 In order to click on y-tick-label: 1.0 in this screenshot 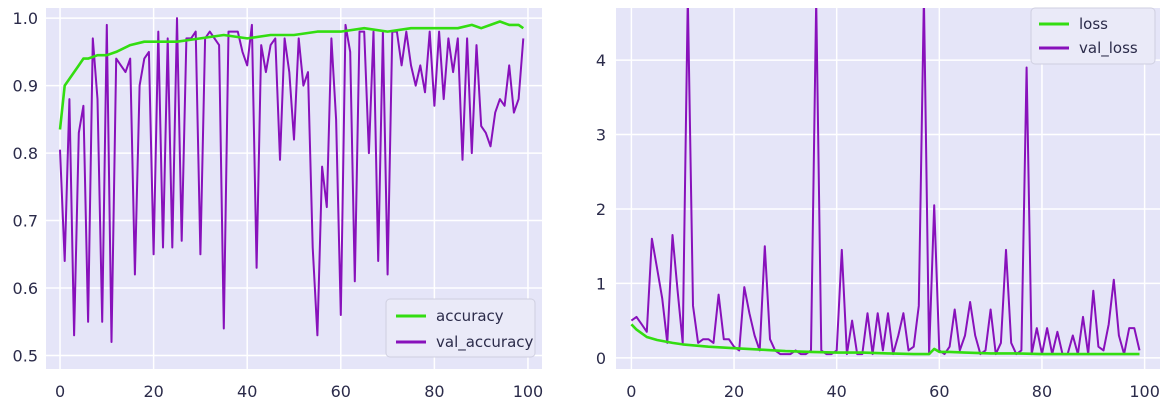, I will do `click(25, 18)`.